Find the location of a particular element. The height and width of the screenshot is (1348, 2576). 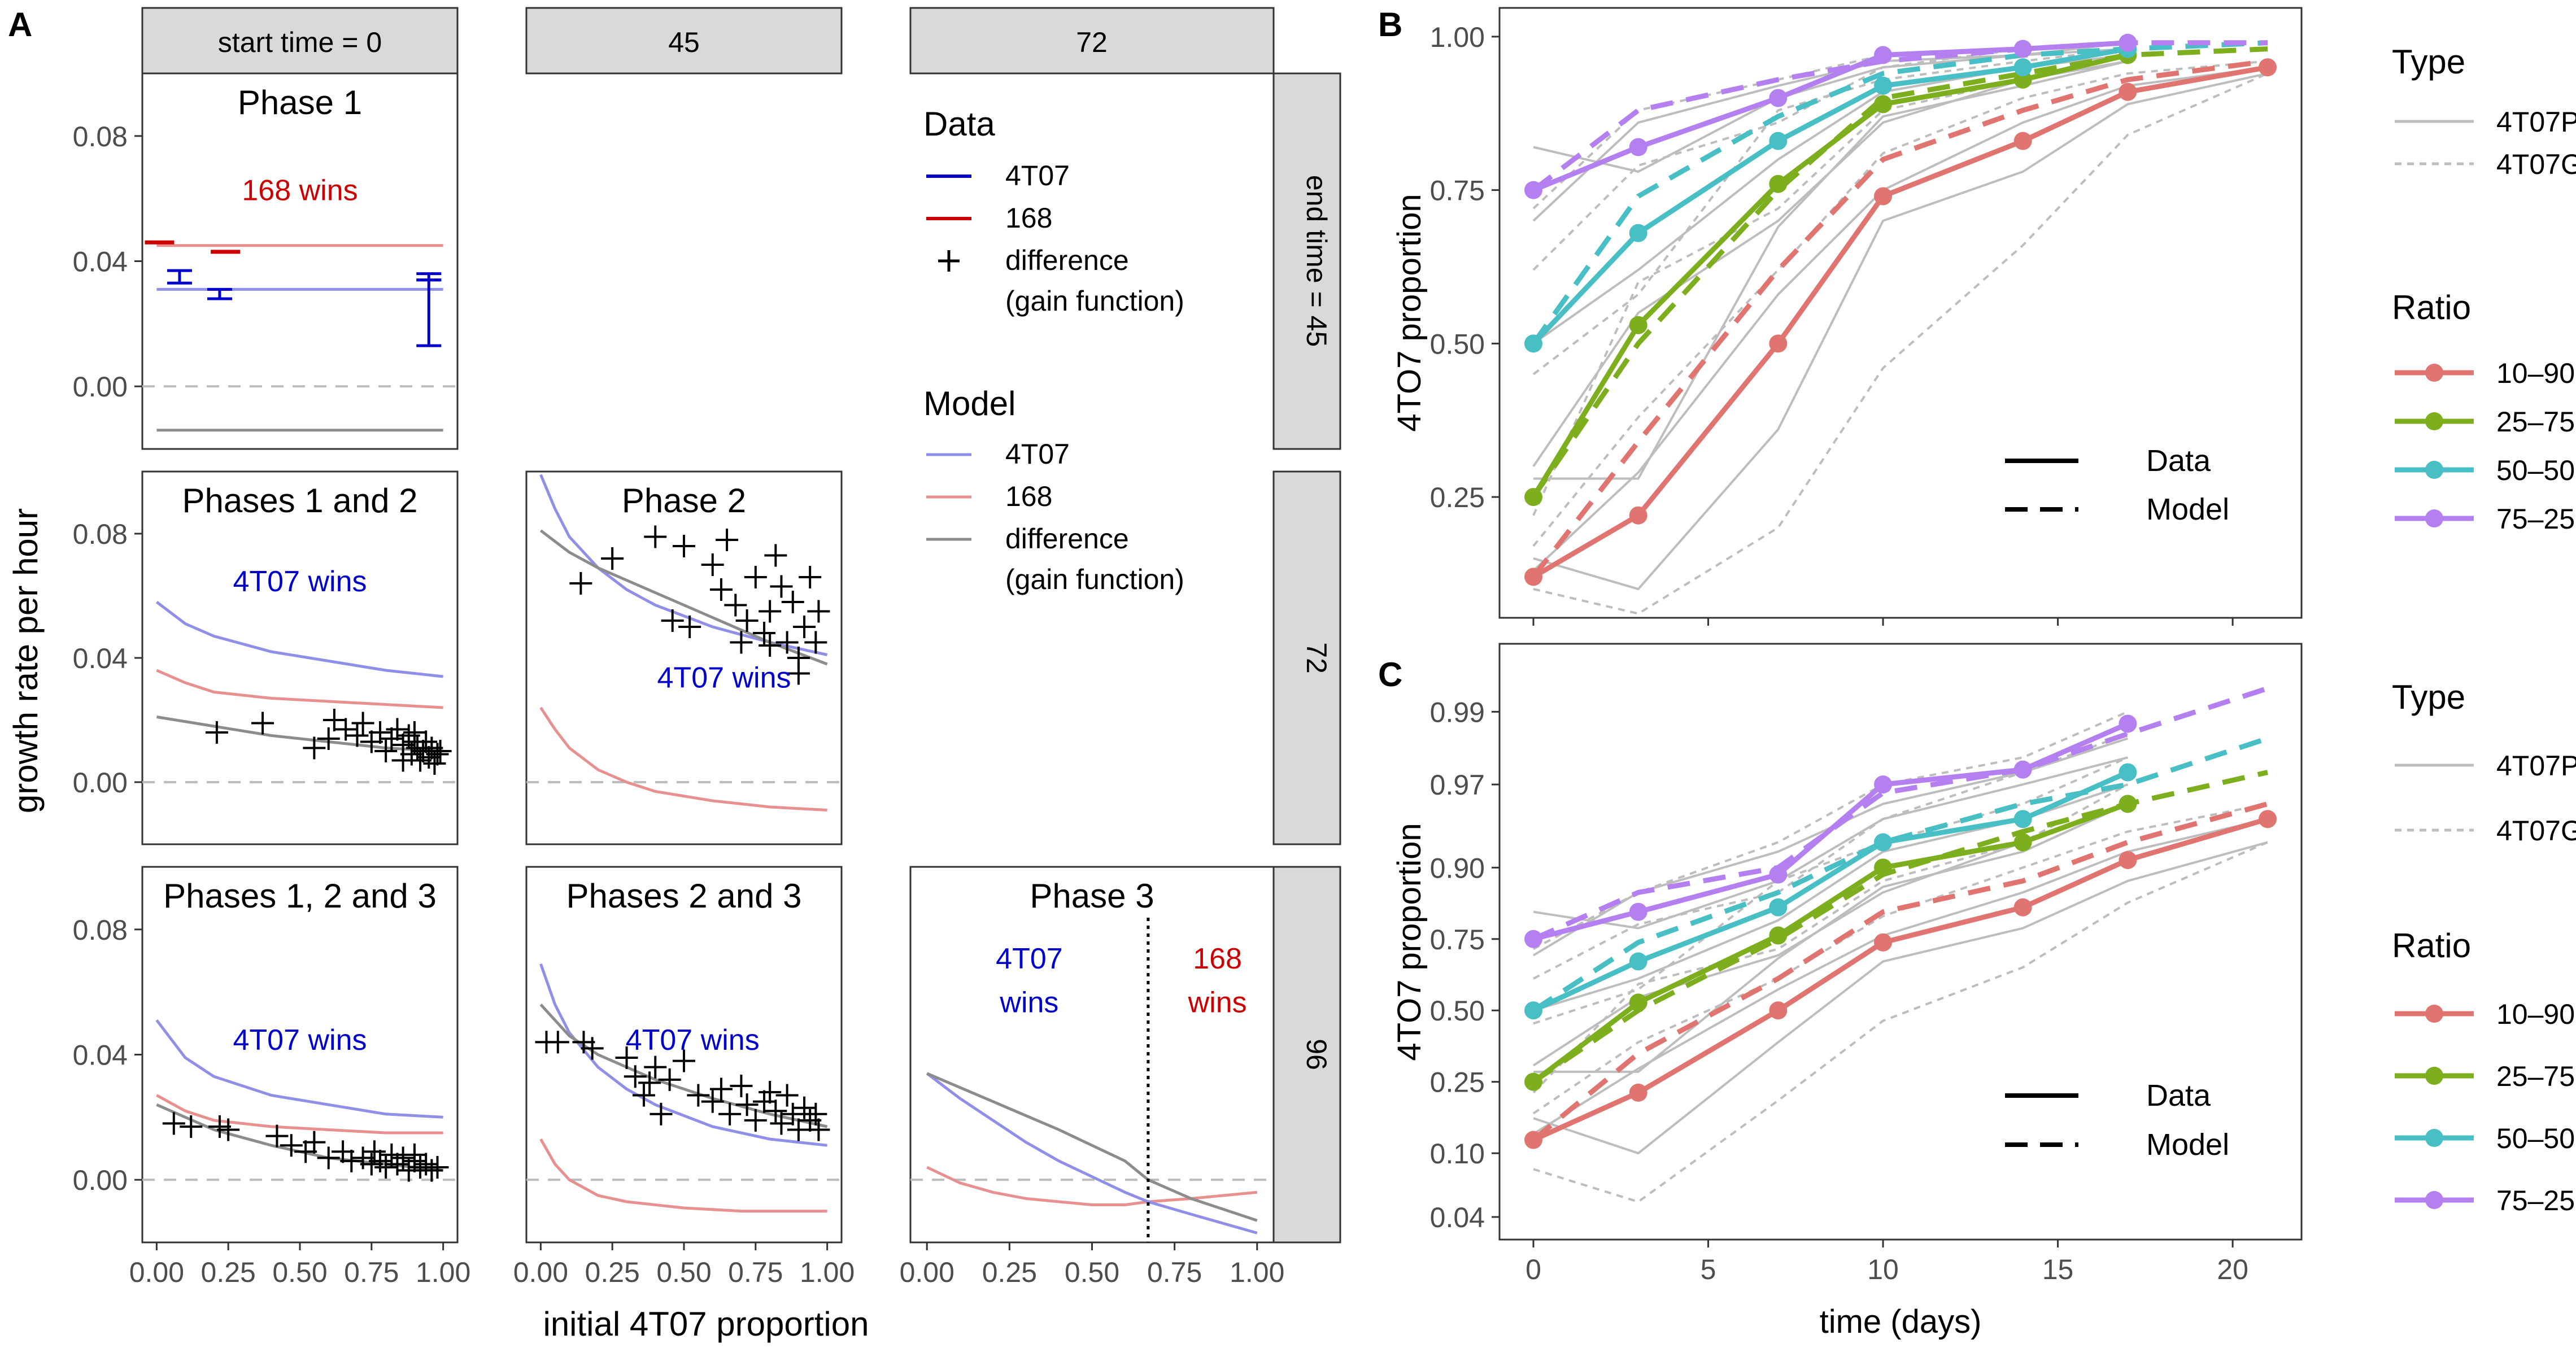

legend-data-168-label: 168 is located at coordinates (1028, 218).